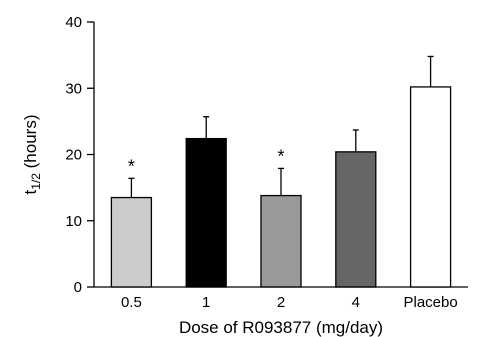 The width and height of the screenshot is (478, 337). What do you see at coordinates (281, 302) in the screenshot?
I see `x-tick-label: 2` at bounding box center [281, 302].